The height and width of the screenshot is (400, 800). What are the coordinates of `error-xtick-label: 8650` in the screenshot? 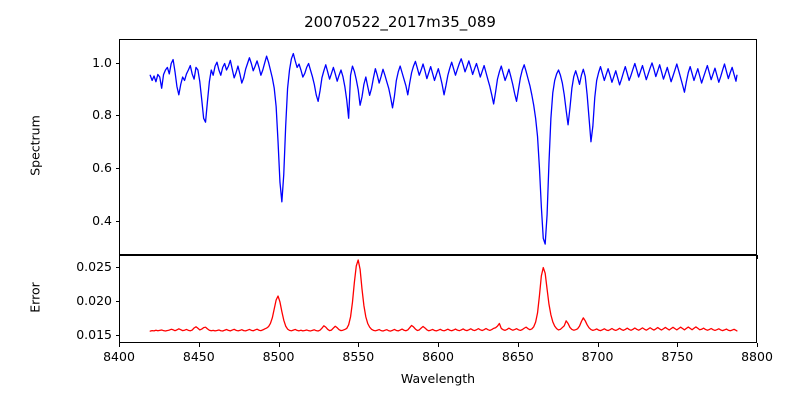 It's located at (517, 356).